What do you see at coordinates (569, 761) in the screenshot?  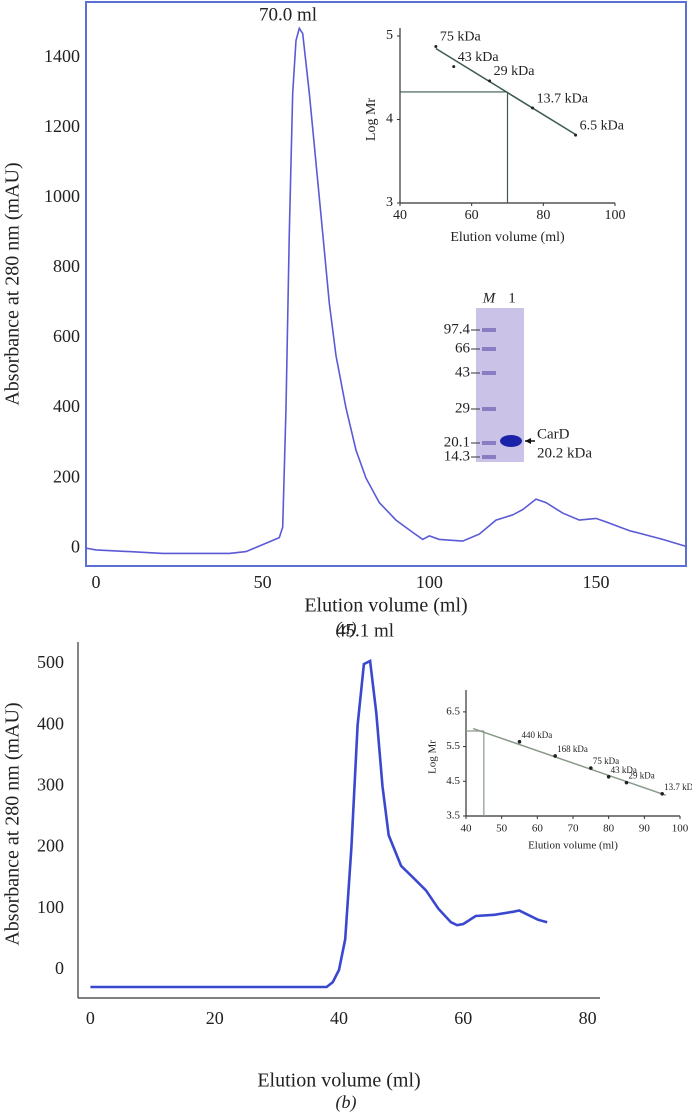 I see `fit-line` at bounding box center [569, 761].